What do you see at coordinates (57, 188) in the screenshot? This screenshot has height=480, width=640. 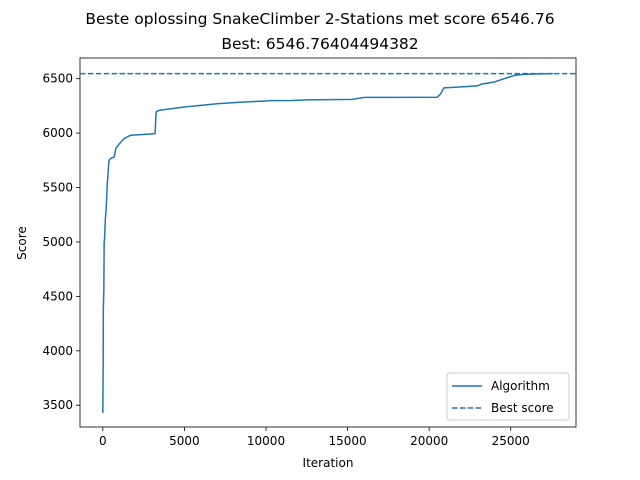 I see `y-tick-label: 5500` at bounding box center [57, 188].